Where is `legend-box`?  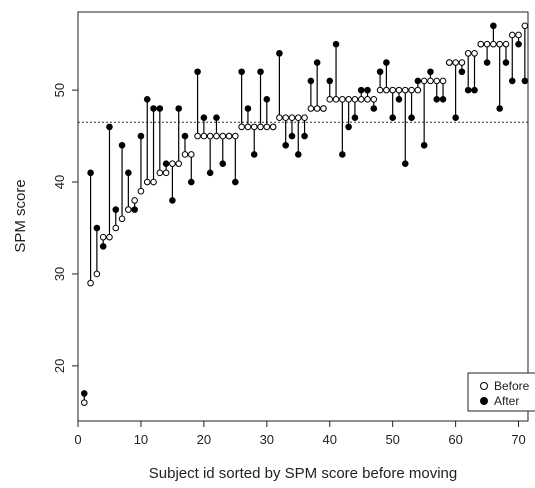
legend-box is located at coordinates (501, 392).